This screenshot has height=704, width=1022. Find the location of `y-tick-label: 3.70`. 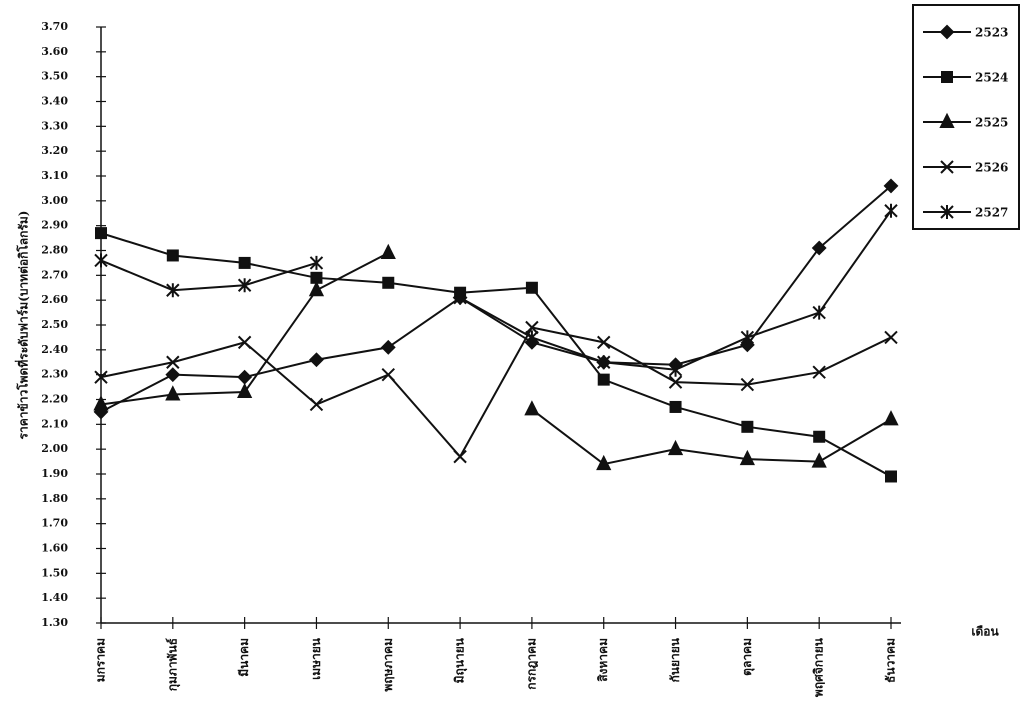

y-tick-label: 3.70 is located at coordinates (54, 26).